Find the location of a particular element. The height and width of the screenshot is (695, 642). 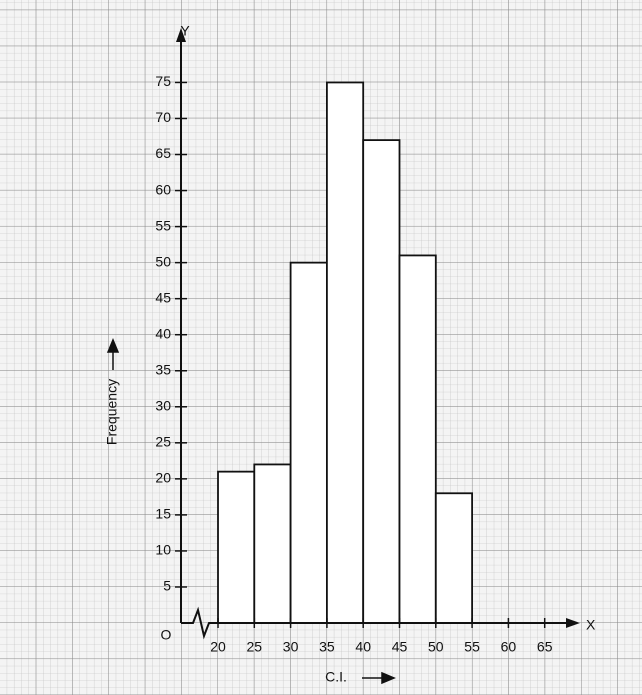

x-tick-label: 55 is located at coordinates (472, 647).